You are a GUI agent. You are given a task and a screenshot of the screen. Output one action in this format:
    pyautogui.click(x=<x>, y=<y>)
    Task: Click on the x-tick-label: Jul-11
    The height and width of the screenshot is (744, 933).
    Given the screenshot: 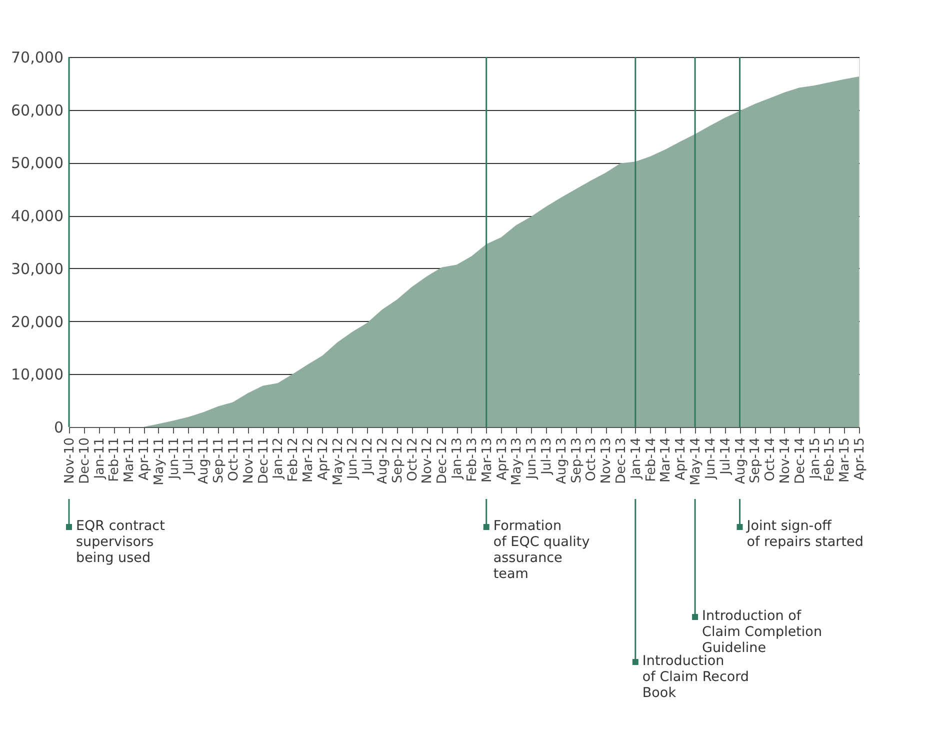 What is the action you would take?
    pyautogui.click(x=189, y=457)
    